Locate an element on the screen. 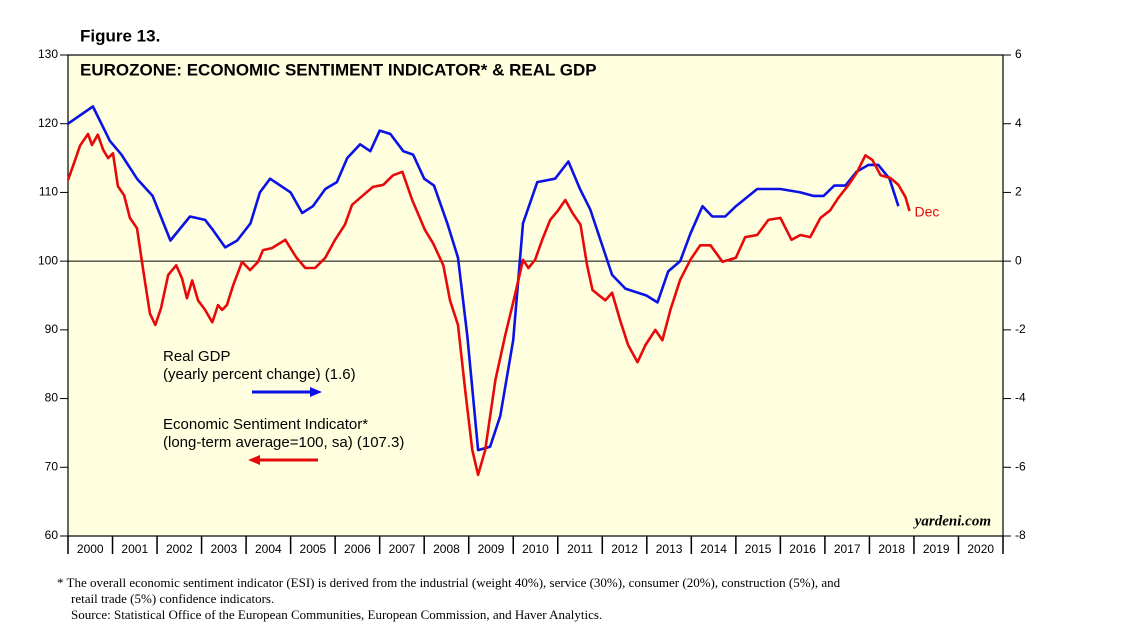 The width and height of the screenshot is (1138, 640). x-tick-label: 2013 is located at coordinates (669, 549).